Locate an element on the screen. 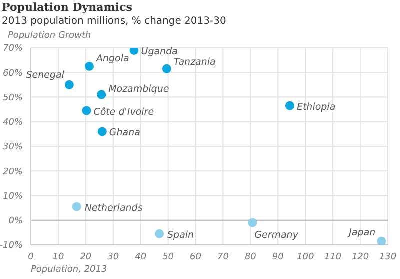 The height and width of the screenshot is (279, 400). annotation: Tanzania is located at coordinates (195, 62).